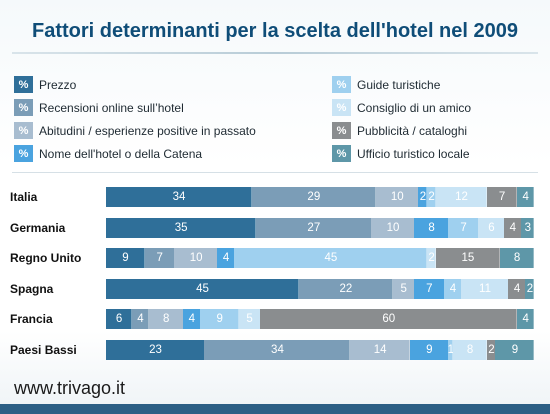 The image size is (550, 414). I want to click on category-label: Francia, so click(31, 319).